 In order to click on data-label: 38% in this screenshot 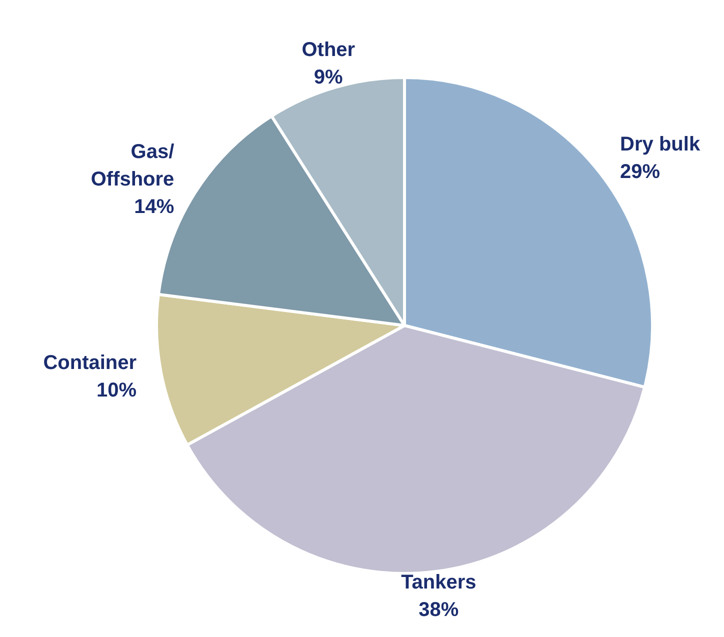, I will do `click(438, 609)`.